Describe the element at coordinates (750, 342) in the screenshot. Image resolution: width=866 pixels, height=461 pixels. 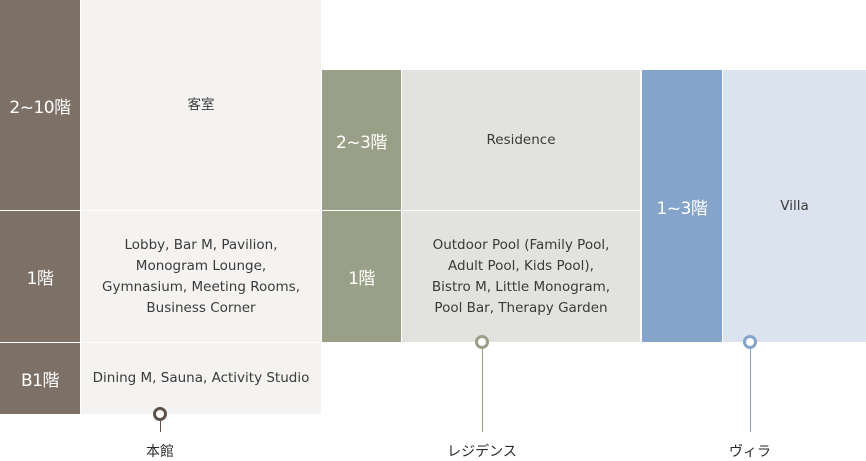
I see `villa-marker-icon` at that location.